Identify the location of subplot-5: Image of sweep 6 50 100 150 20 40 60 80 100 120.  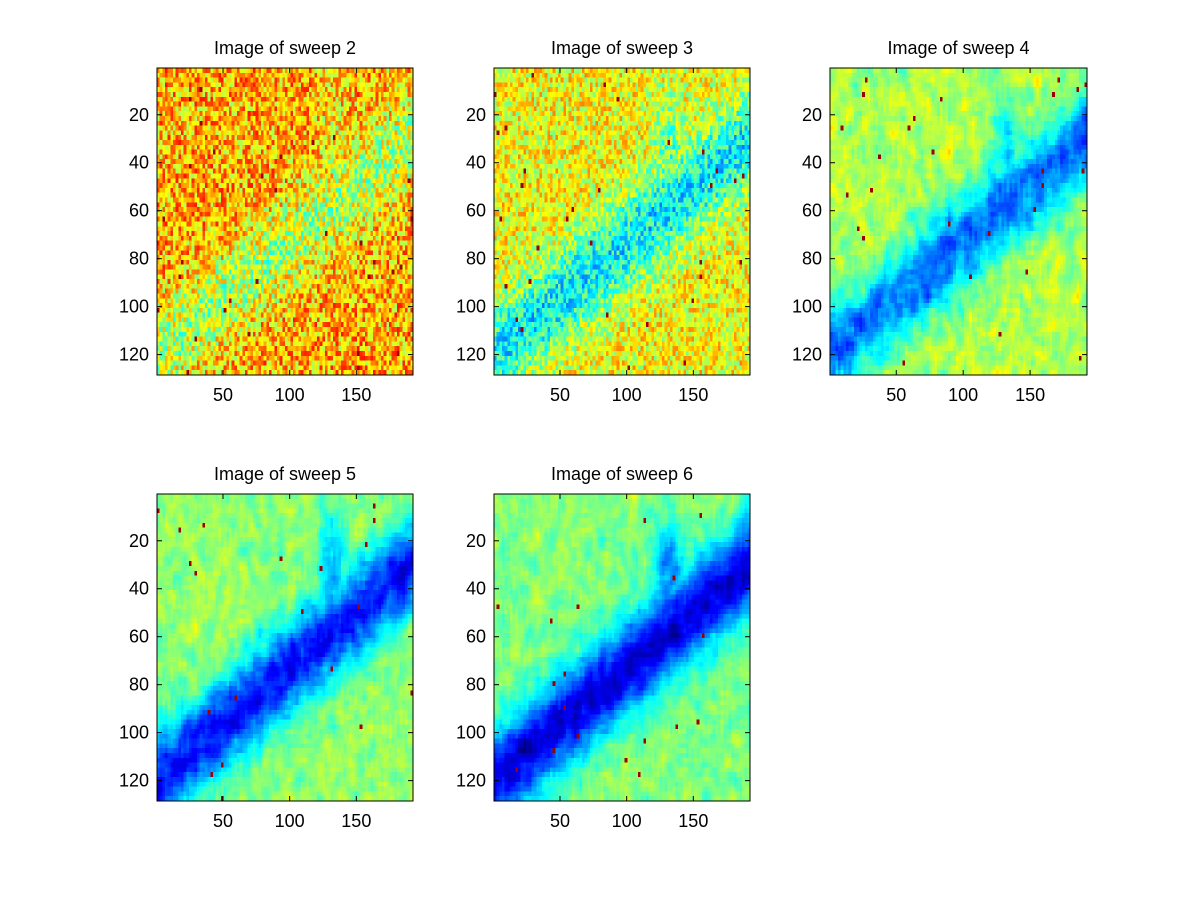
(603, 647).